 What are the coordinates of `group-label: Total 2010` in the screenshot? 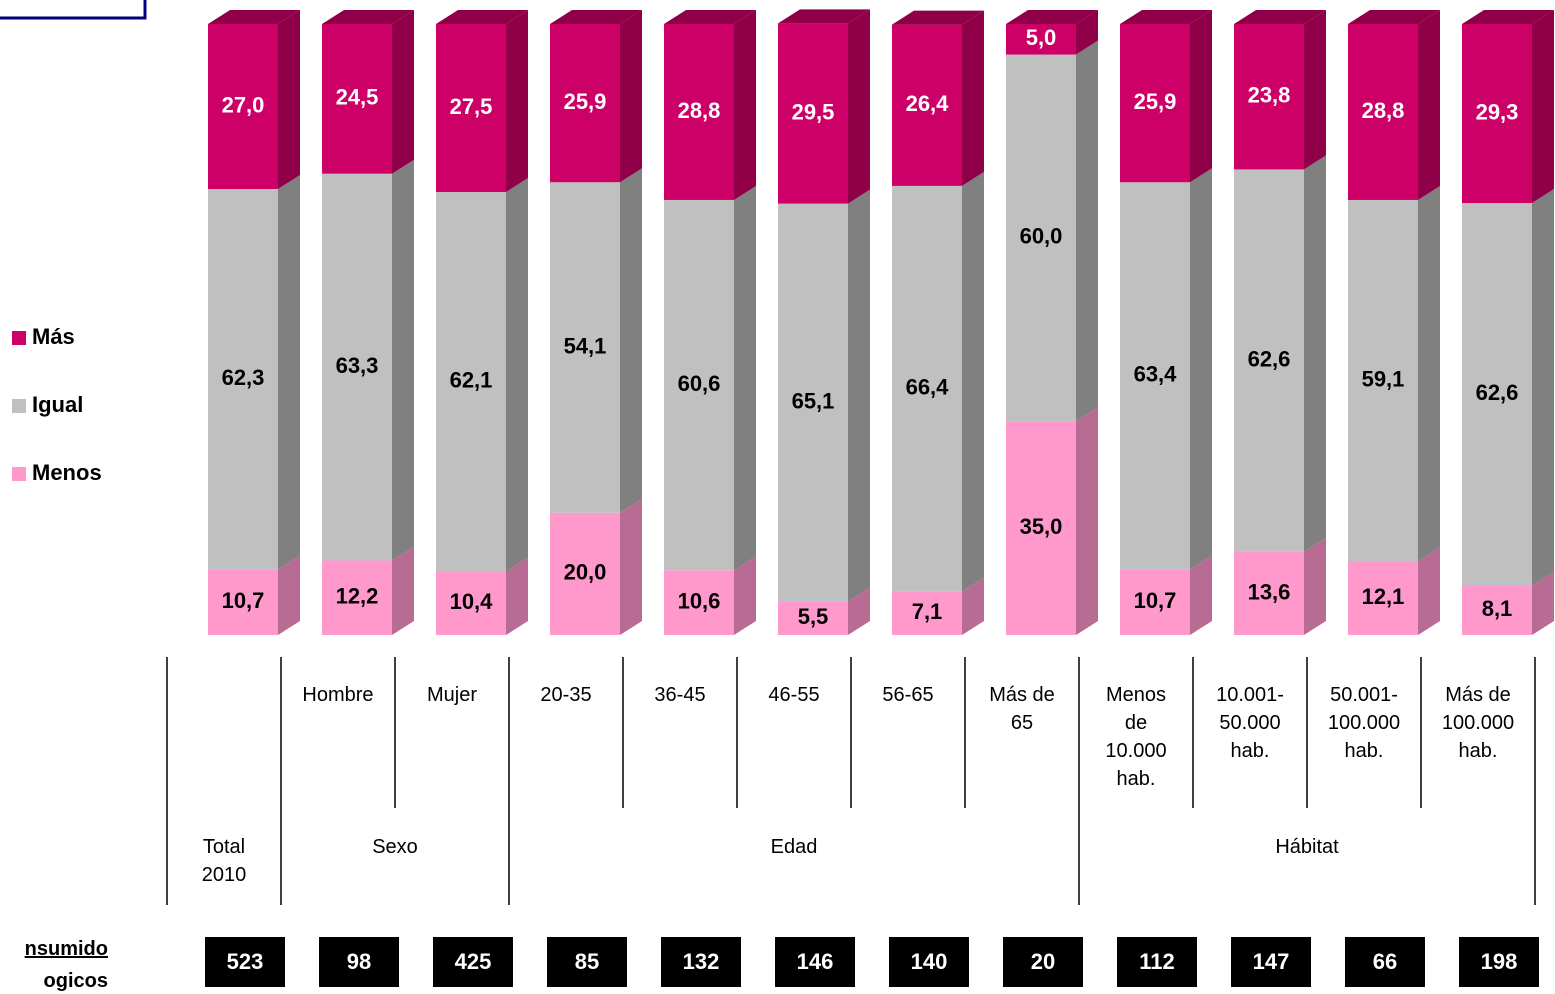 It's located at (224, 861).